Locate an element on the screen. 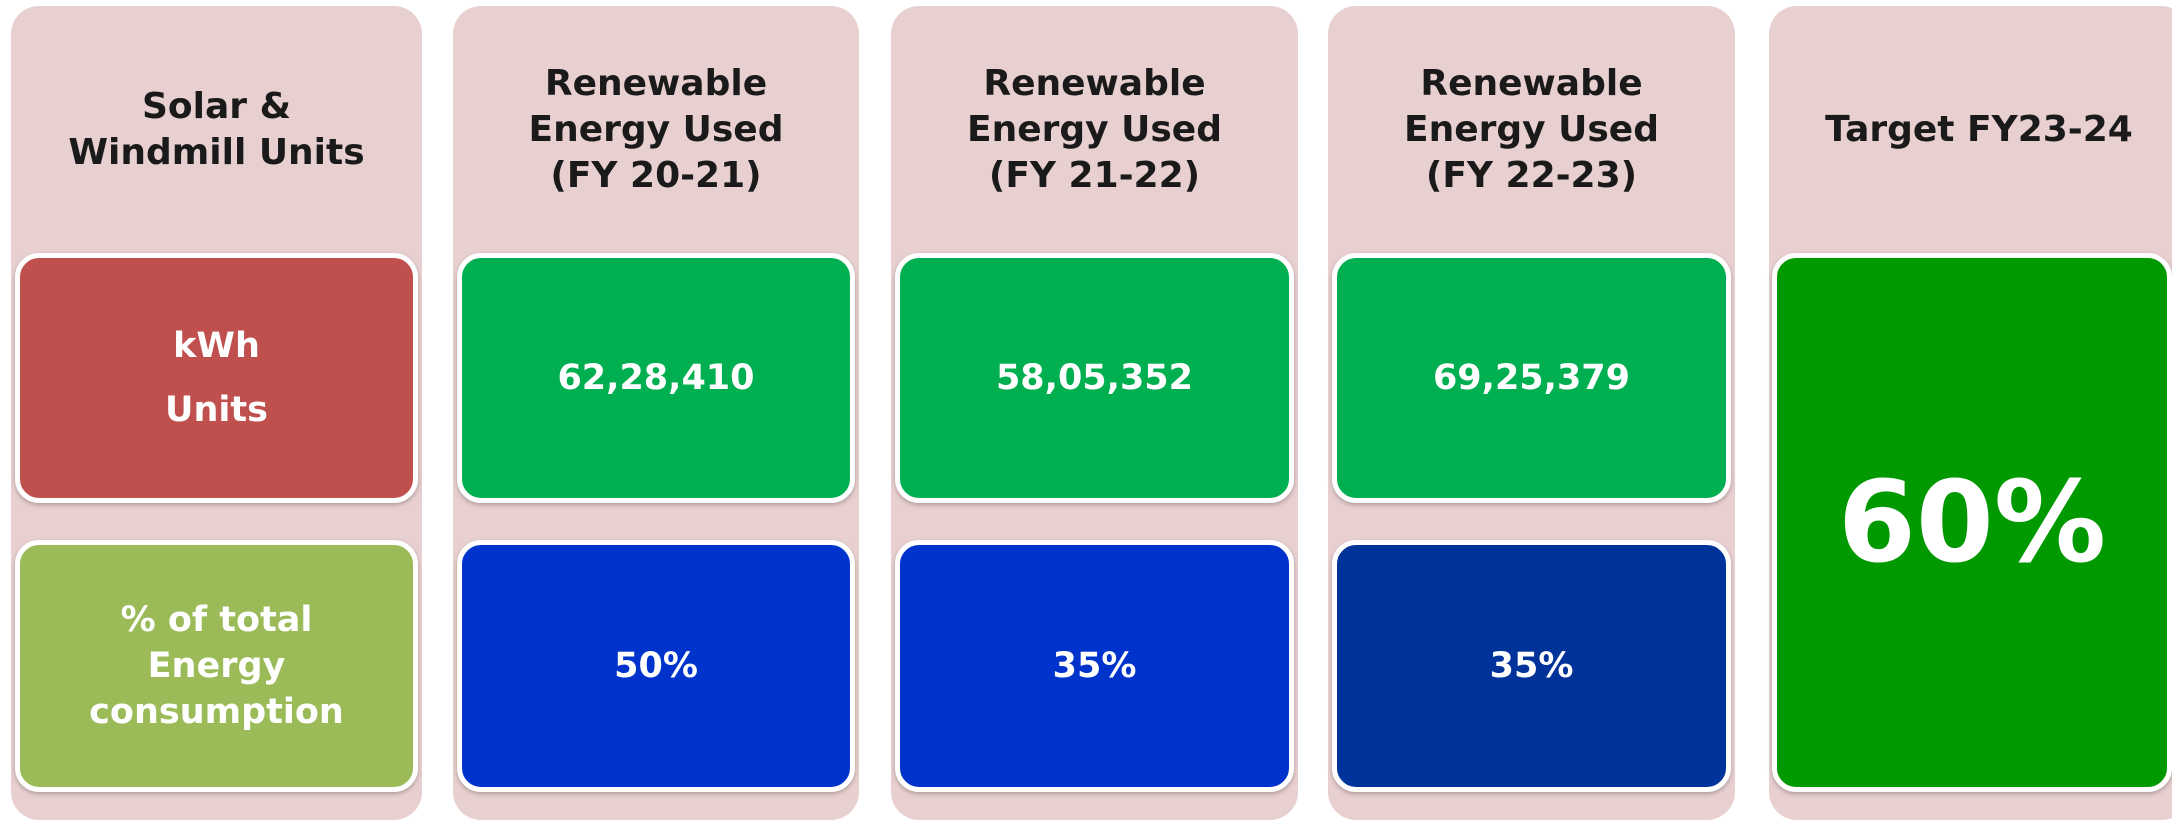  column-header: Renewable Energy Used (FY 22-23) is located at coordinates (1531, 129).